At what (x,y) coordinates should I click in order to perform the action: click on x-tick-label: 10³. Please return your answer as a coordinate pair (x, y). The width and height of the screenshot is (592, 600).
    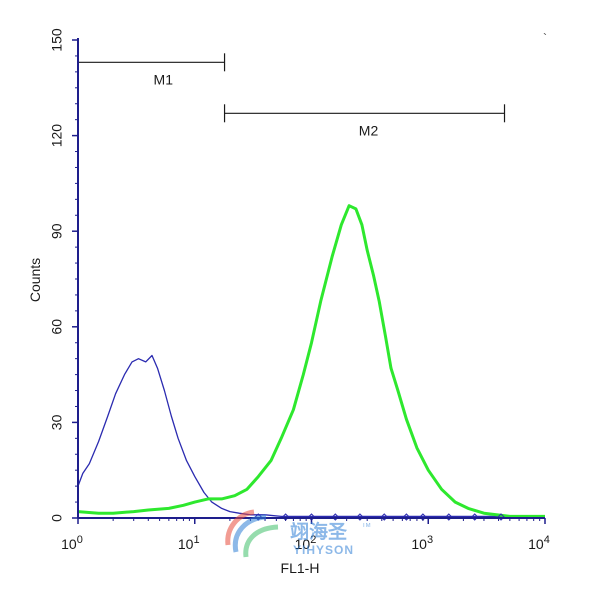
    Looking at the image, I should click on (422, 543).